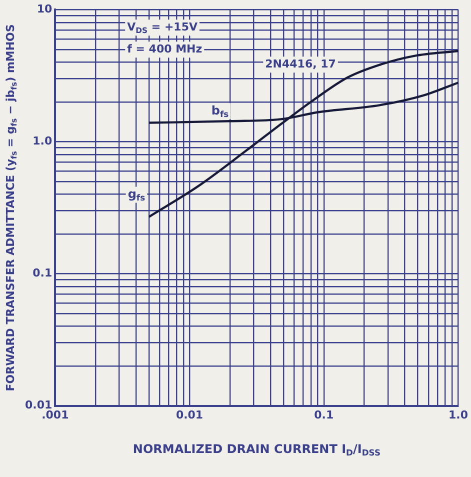 The image size is (471, 477). What do you see at coordinates (190, 415) in the screenshot?
I see `x-tick-label: 0.01` at bounding box center [190, 415].